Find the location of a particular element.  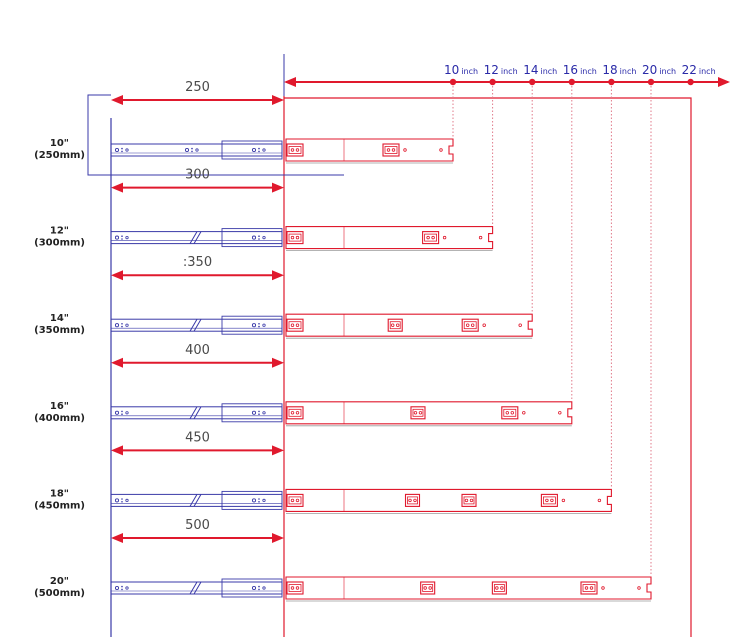

scale-arrow-head-left is located at coordinates (290, 82).